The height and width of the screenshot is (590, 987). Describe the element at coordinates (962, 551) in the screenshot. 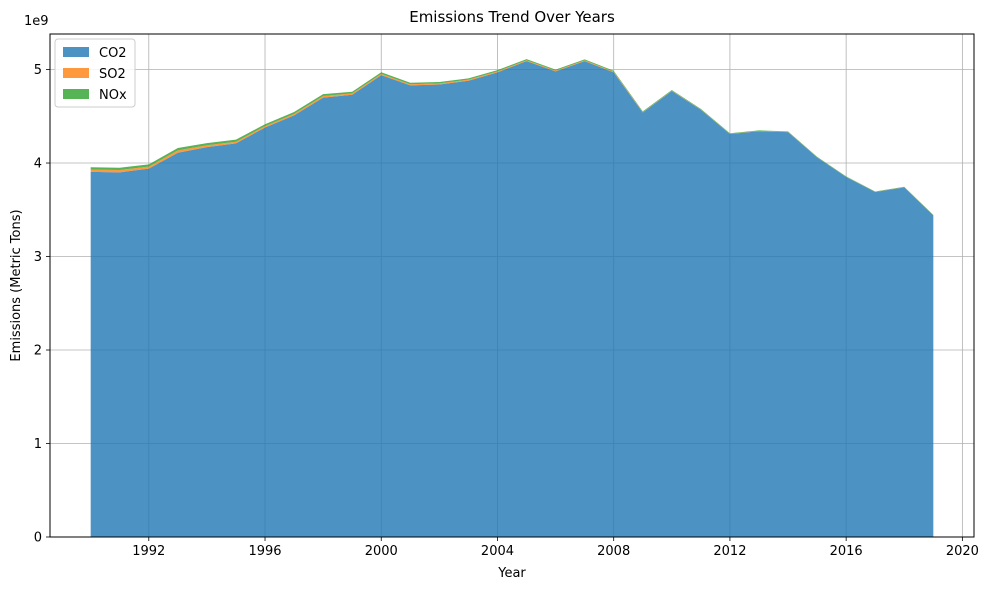

I see `x-tick-label: 2020` at that location.